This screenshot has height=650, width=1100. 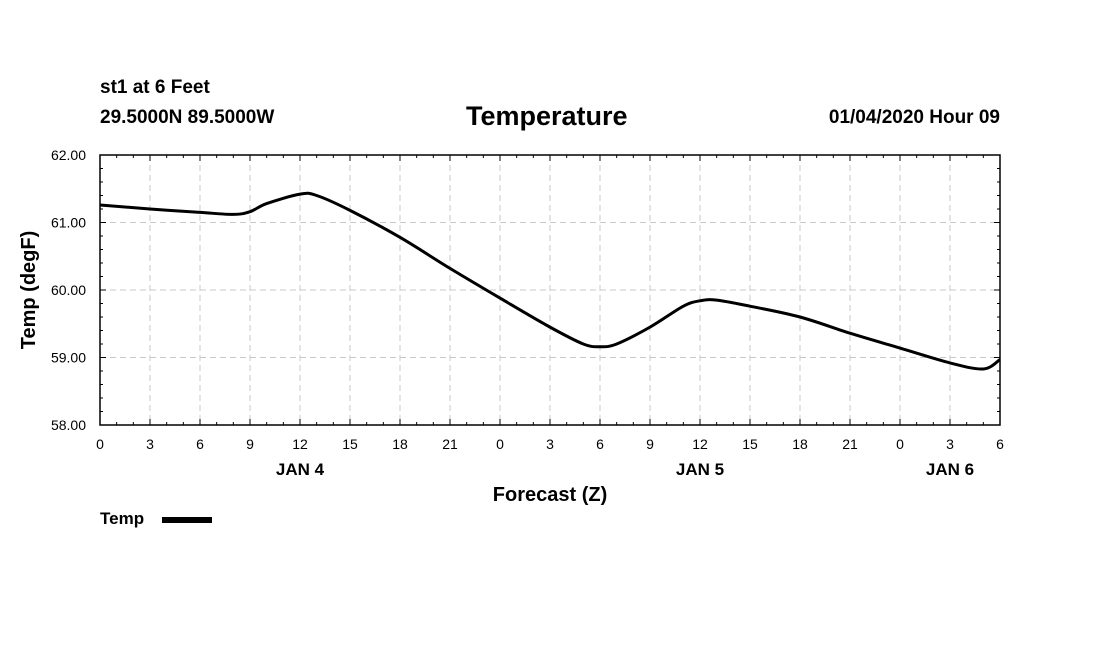 What do you see at coordinates (68, 290) in the screenshot?
I see `y-tick-label: 60.00` at bounding box center [68, 290].